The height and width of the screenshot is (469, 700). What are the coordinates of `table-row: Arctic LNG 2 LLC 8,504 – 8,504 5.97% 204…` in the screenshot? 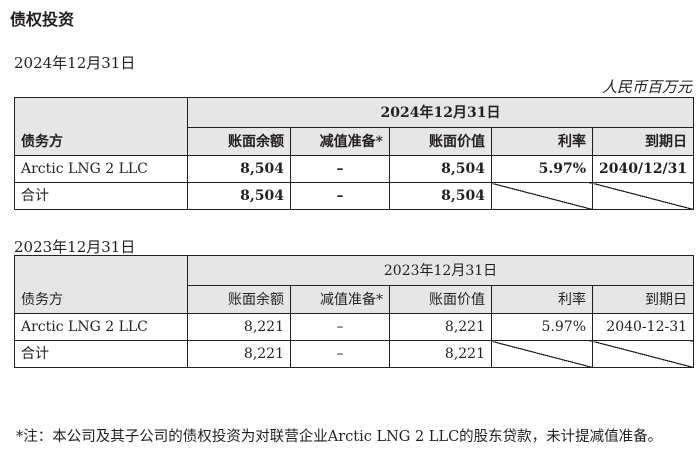 It's located at (354, 169).